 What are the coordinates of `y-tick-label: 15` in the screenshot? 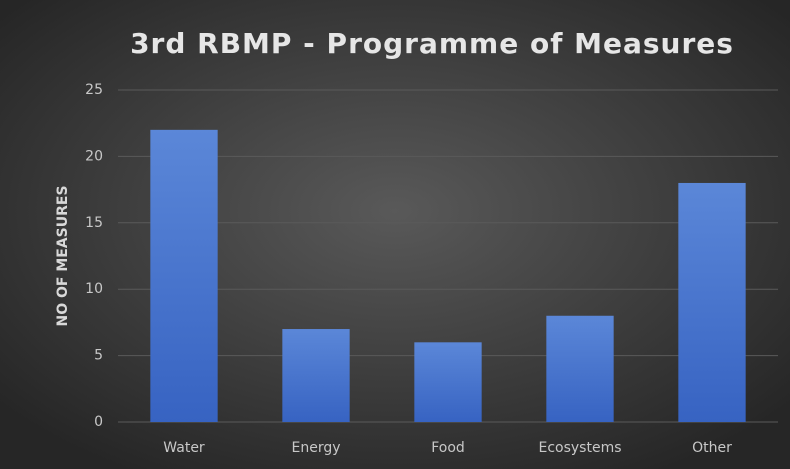 It's located at (94, 223).